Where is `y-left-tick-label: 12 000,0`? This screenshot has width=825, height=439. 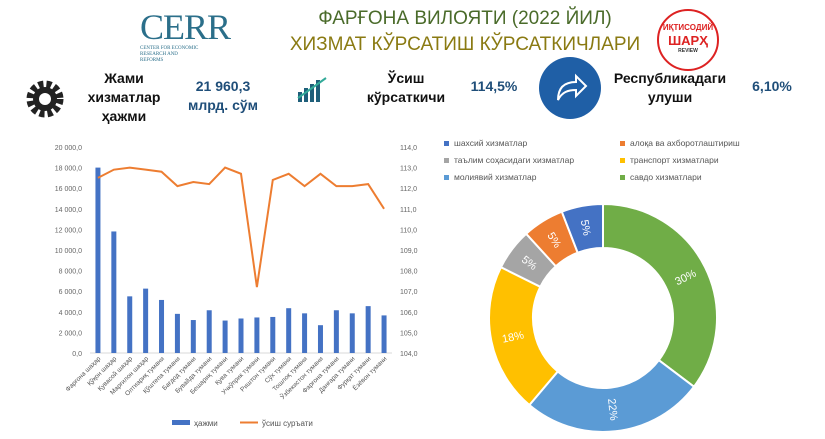
y-left-tick-label: 12 000,0 is located at coordinates (68, 230).